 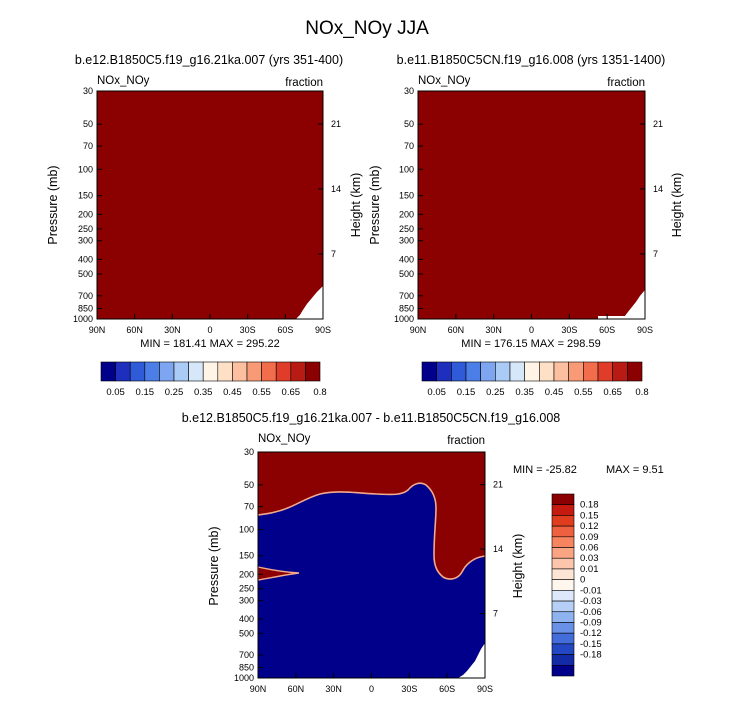 What do you see at coordinates (655, 254) in the screenshot?
I see `y-right-tick-label: 7` at bounding box center [655, 254].